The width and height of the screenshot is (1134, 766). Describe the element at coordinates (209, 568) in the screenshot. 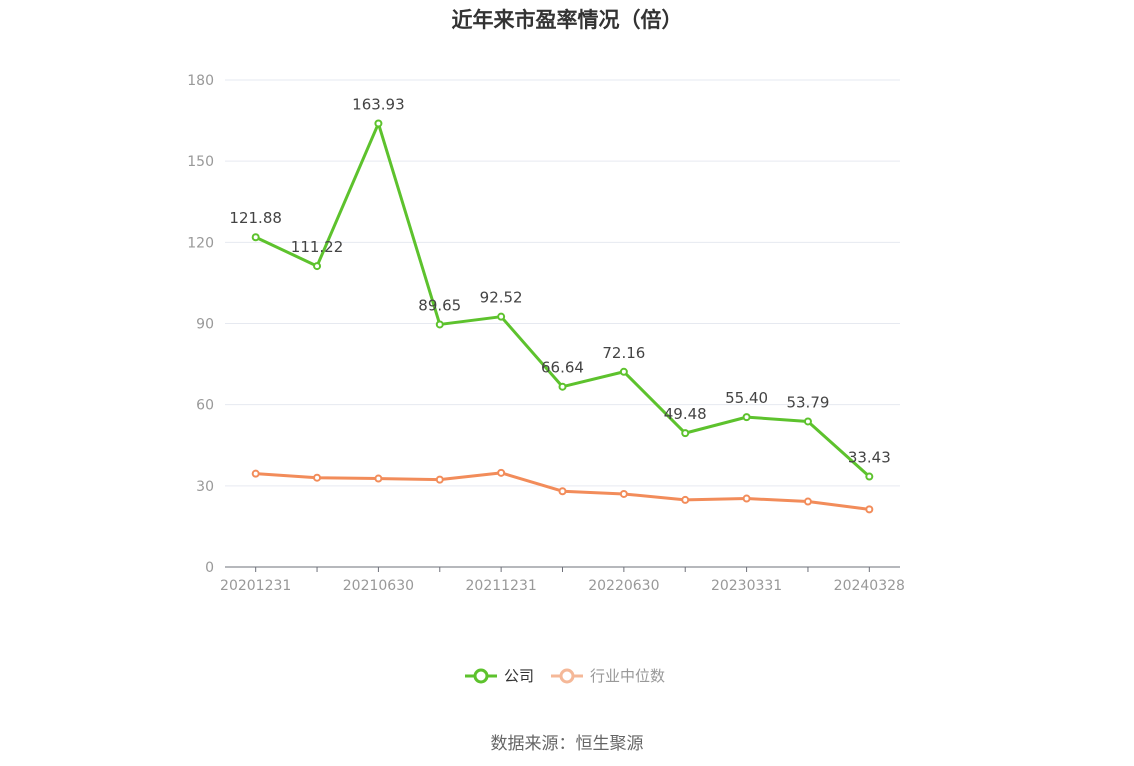

I see `y-tick-label: 0` at that location.